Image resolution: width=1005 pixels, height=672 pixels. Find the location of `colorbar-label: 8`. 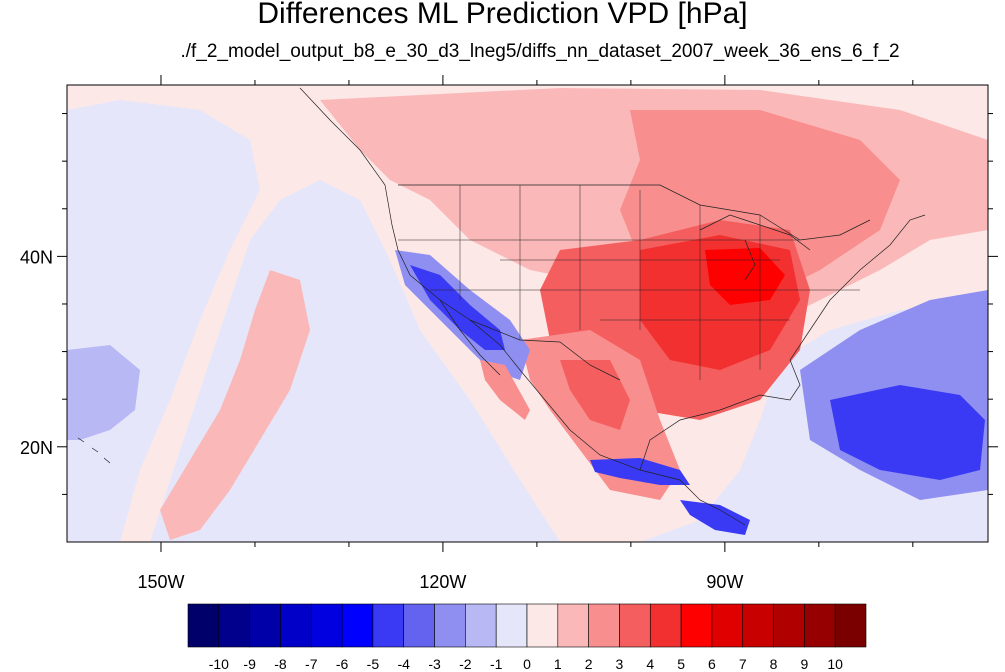

colorbar-label: 8 is located at coordinates (774, 664).